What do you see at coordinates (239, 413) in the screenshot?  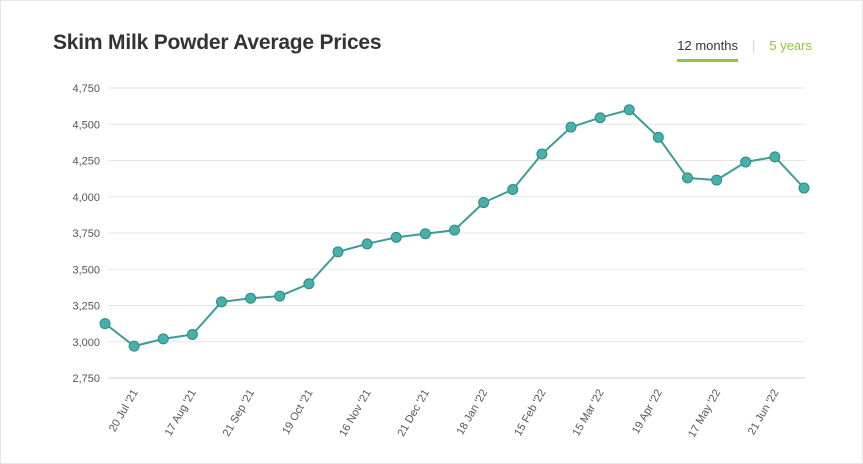 I see `x-tick-label: 21 Sep '21` at bounding box center [239, 413].